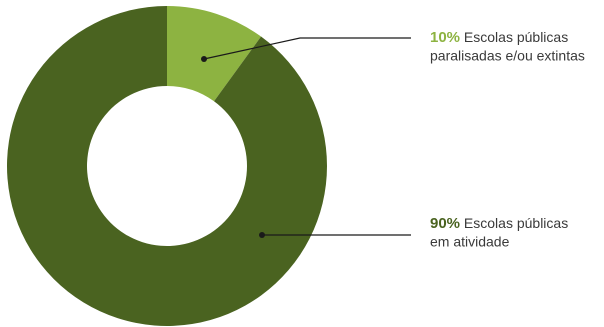 The image size is (604, 327). What do you see at coordinates (514, 223) in the screenshot?
I see `slice-label-1: Escolas públicas` at bounding box center [514, 223].